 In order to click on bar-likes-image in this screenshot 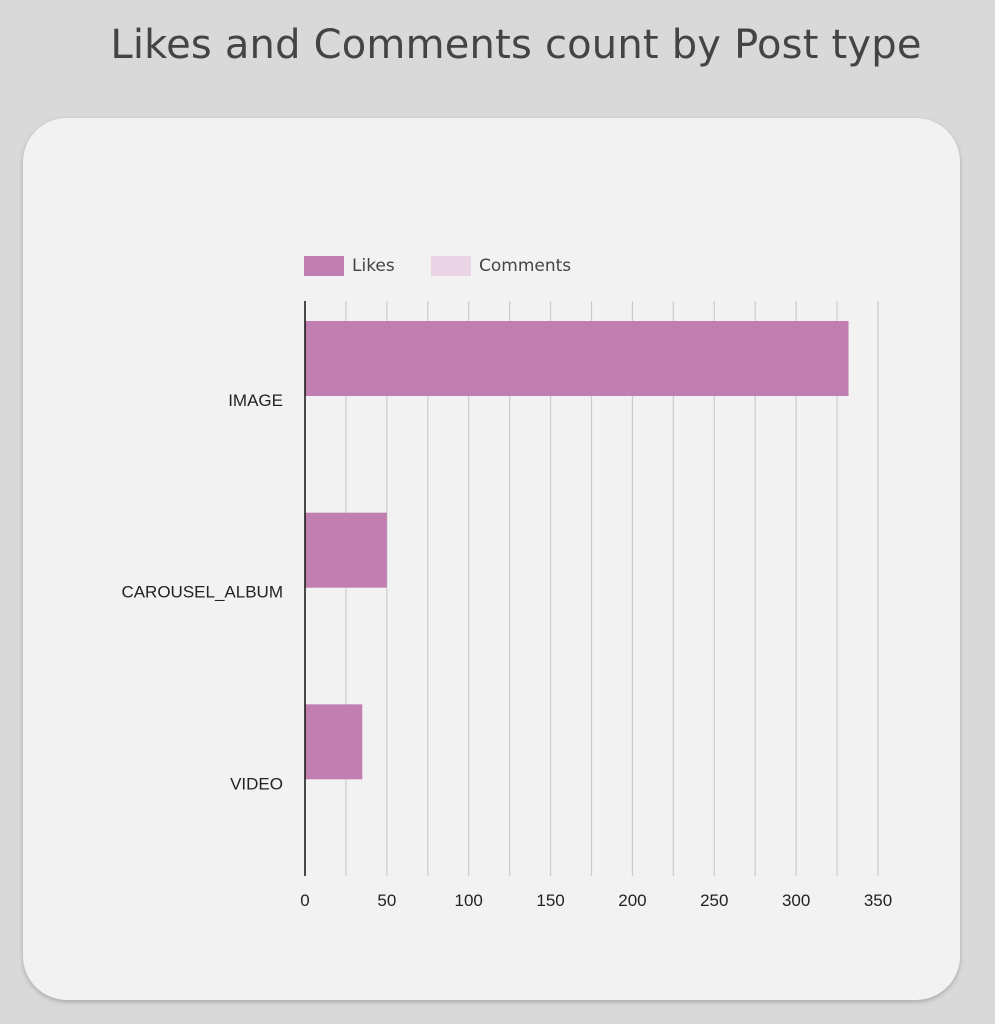, I will do `click(577, 358)`.